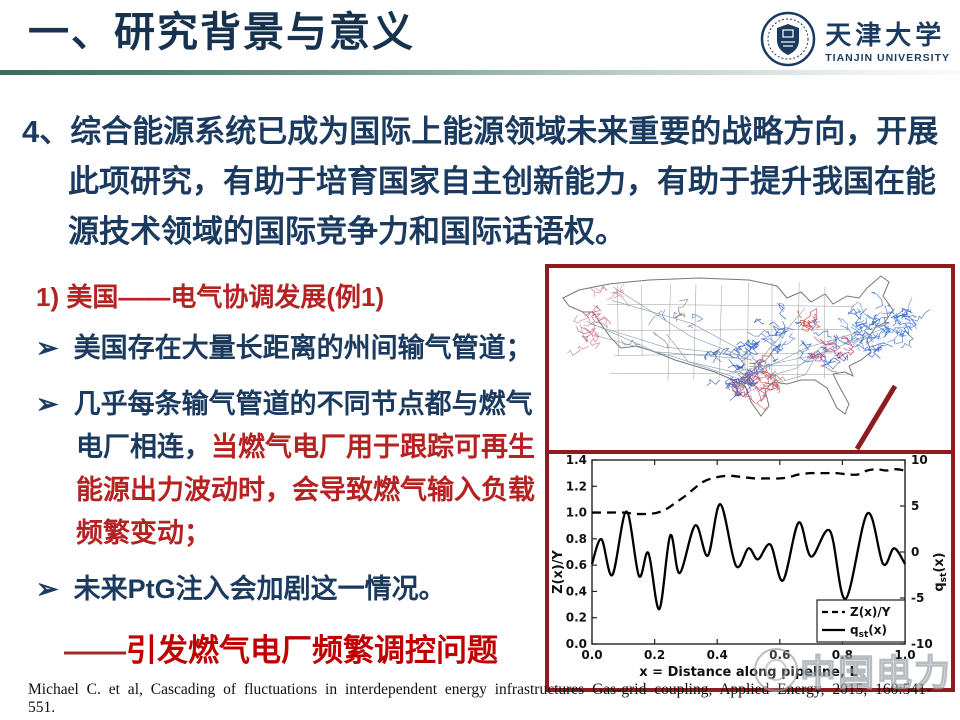 This screenshot has height=720, width=960. I want to click on svg-text: 1.2, so click(576, 486).